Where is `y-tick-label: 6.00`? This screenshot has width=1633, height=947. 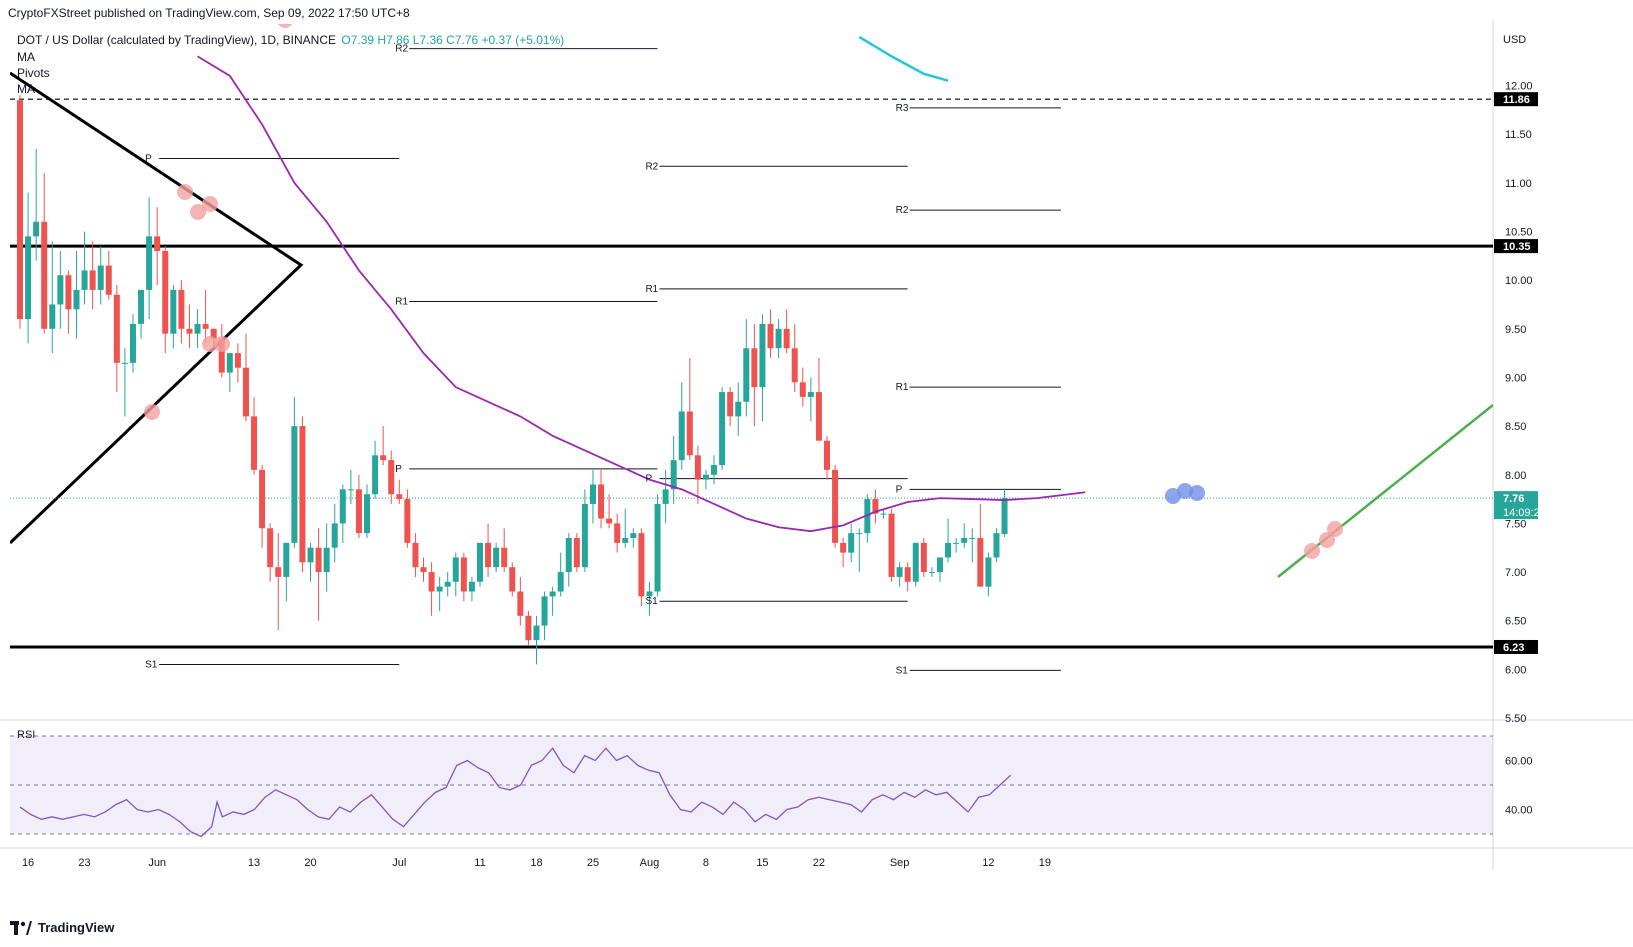
y-tick-label: 6.00 is located at coordinates (1515, 670).